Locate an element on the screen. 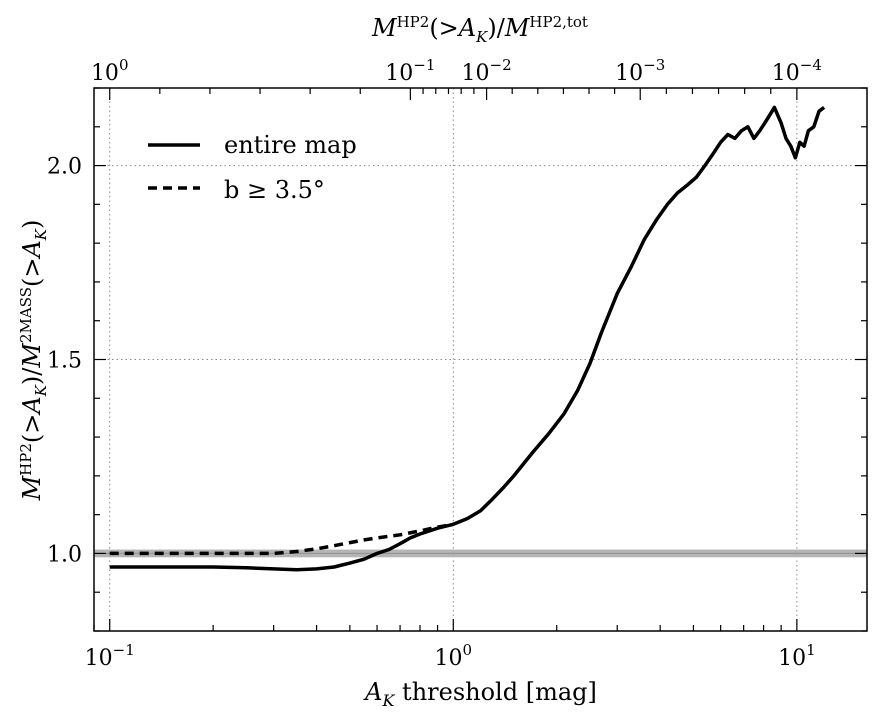  x-tick-label: 10⁻¹ is located at coordinates (110, 656).